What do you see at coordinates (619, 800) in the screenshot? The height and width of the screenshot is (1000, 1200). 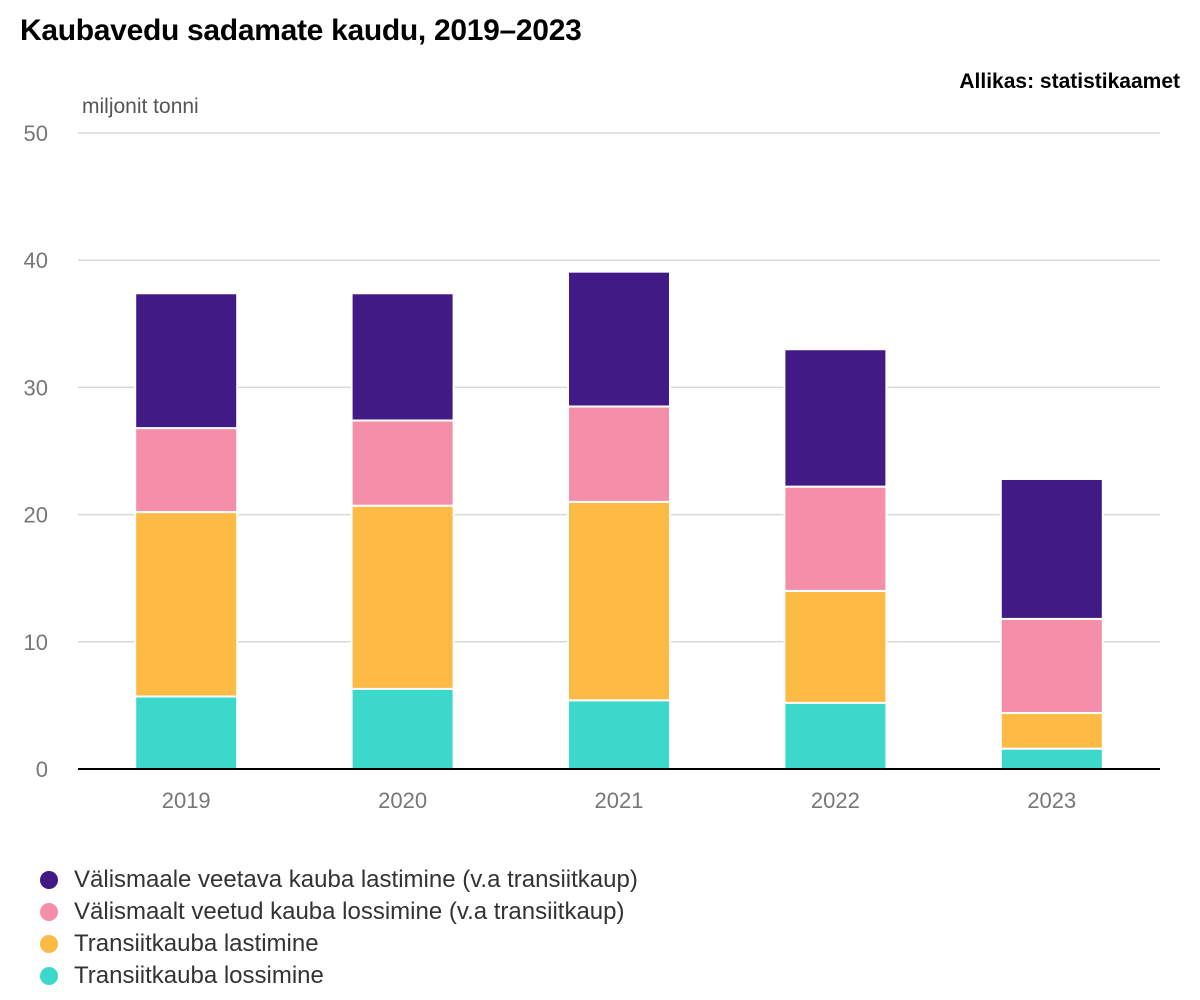 I see `x-tick-label: 2021` at bounding box center [619, 800].